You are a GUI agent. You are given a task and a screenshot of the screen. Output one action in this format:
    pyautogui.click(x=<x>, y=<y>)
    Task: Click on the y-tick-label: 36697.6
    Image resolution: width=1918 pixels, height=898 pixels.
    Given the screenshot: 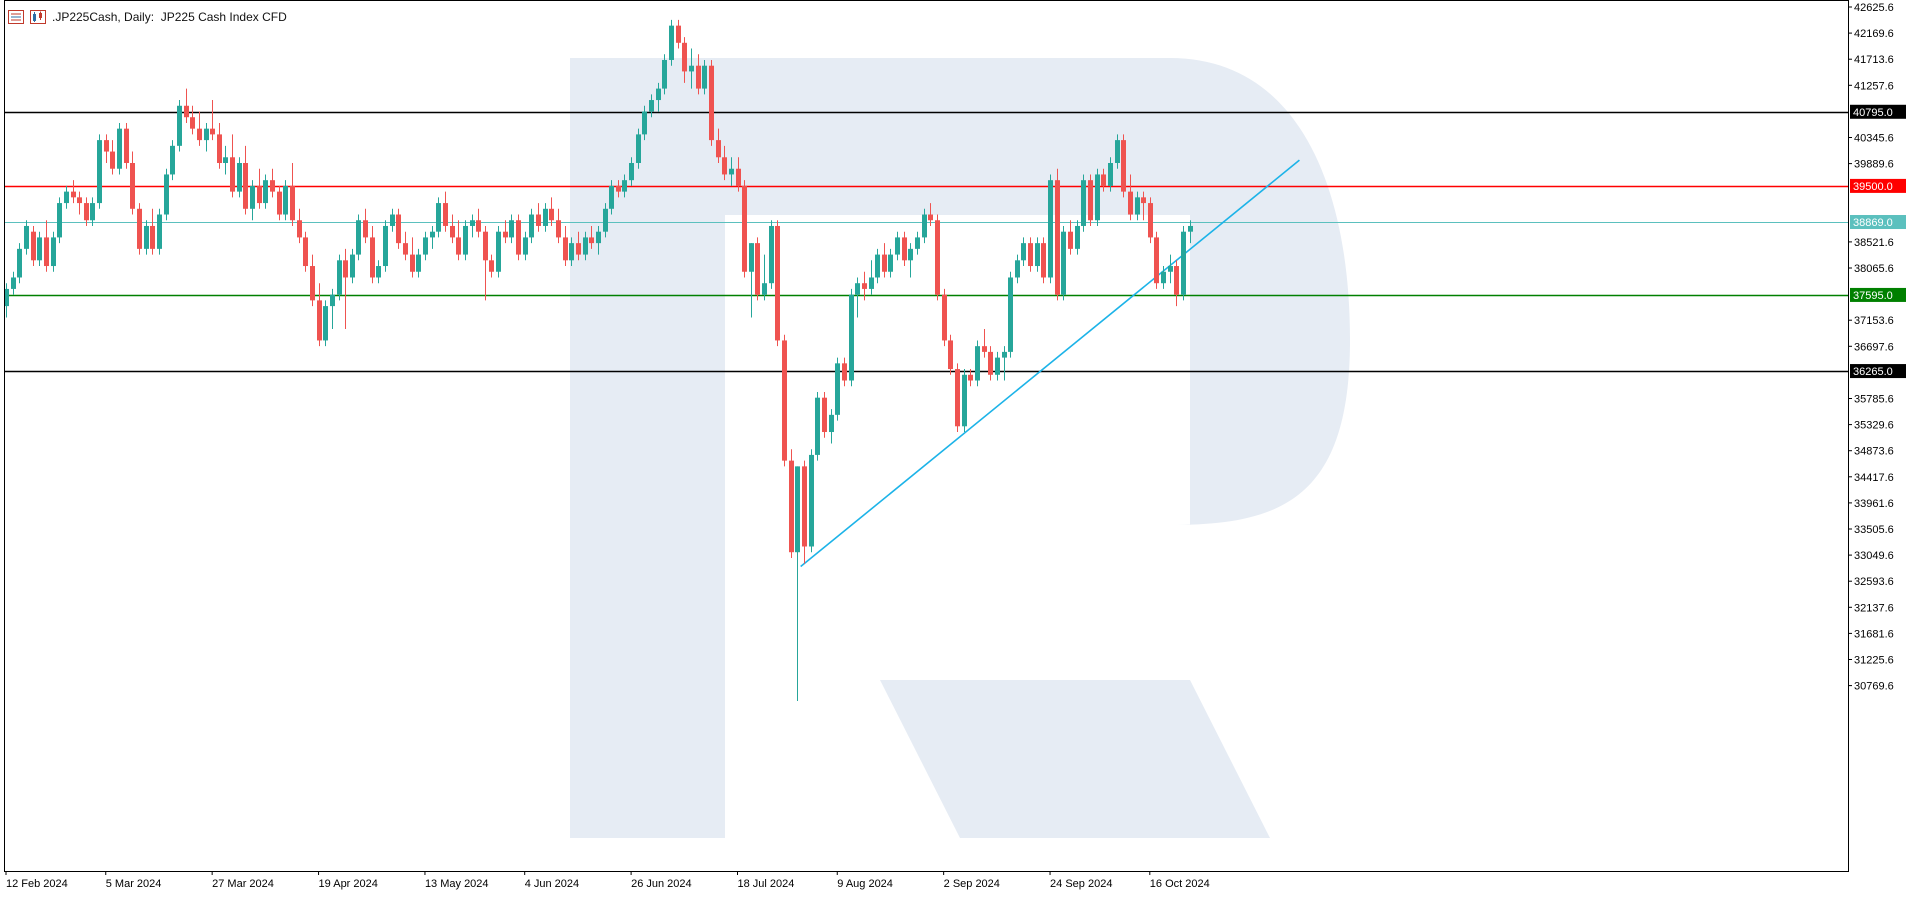 What is the action you would take?
    pyautogui.click(x=1874, y=347)
    